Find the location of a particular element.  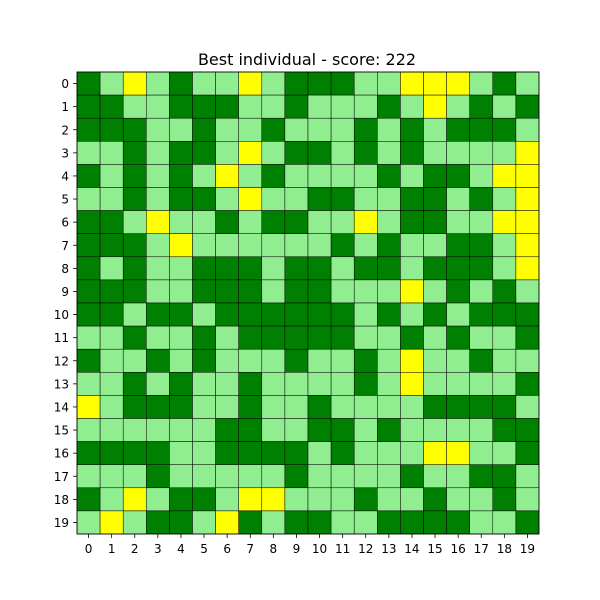

y-tick-label: 11 is located at coordinates (61, 338).